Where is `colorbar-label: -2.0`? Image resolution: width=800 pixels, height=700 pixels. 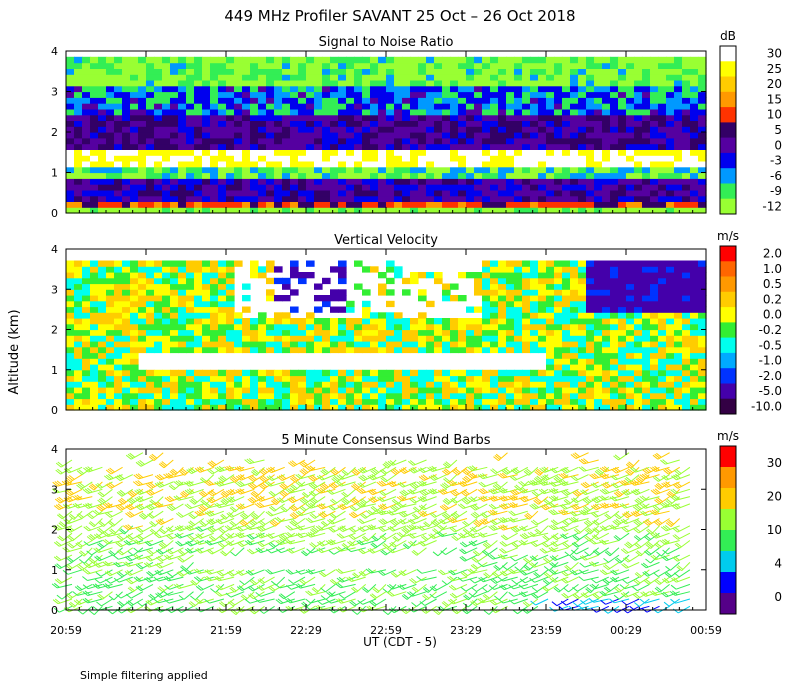
colorbar-label: -2.0 is located at coordinates (770, 376).